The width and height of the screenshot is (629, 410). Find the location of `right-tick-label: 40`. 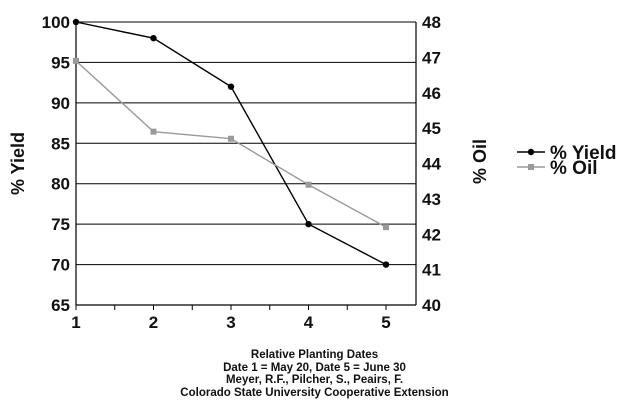

right-tick-label: 40 is located at coordinates (431, 305).